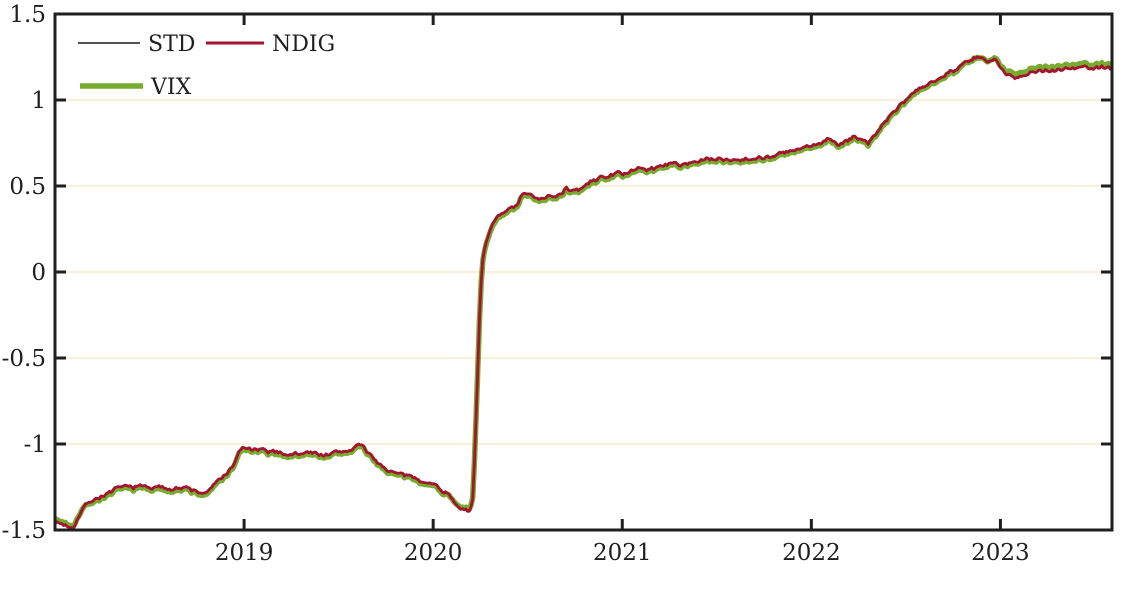 Image resolution: width=1133 pixels, height=592 pixels. I want to click on legend-entry-std: STD, so click(136, 44).